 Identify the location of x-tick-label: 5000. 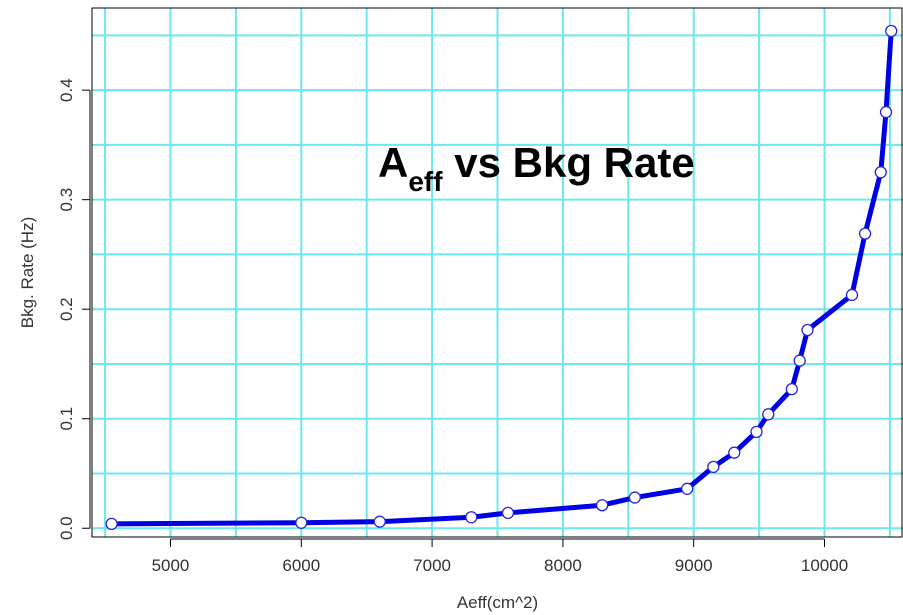
(171, 565).